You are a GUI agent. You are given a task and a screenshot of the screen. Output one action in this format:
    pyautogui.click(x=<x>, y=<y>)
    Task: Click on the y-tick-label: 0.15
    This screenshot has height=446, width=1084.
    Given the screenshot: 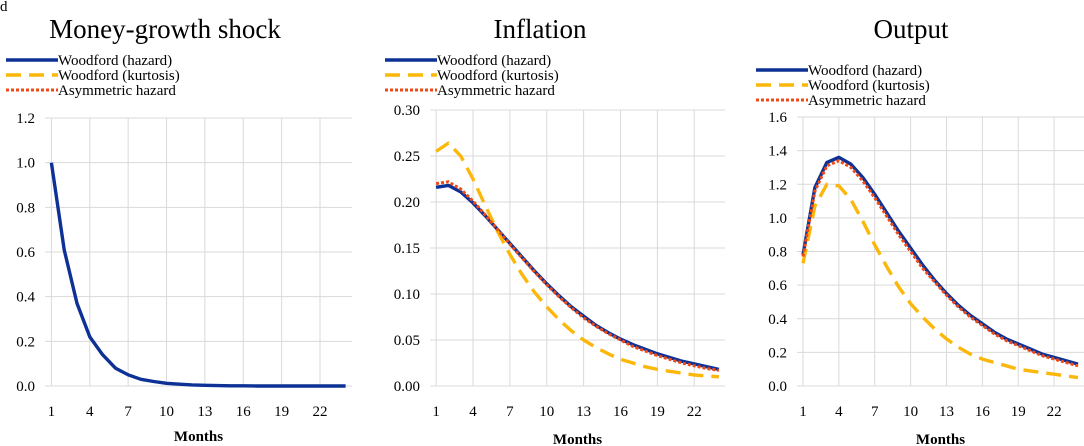 What is the action you would take?
    pyautogui.click(x=407, y=249)
    